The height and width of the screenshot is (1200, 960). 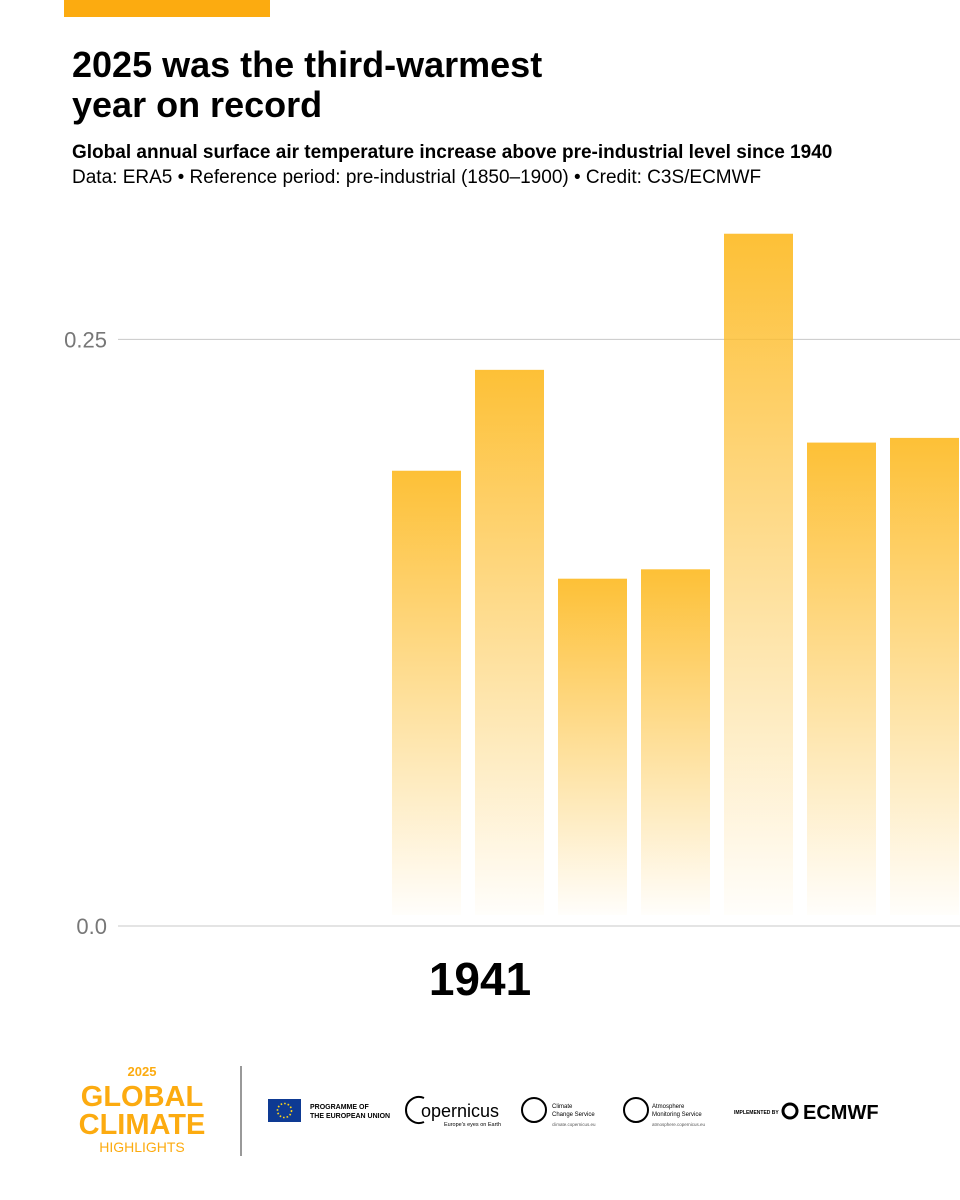 What do you see at coordinates (636, 1110) in the screenshot?
I see `cams-icon` at bounding box center [636, 1110].